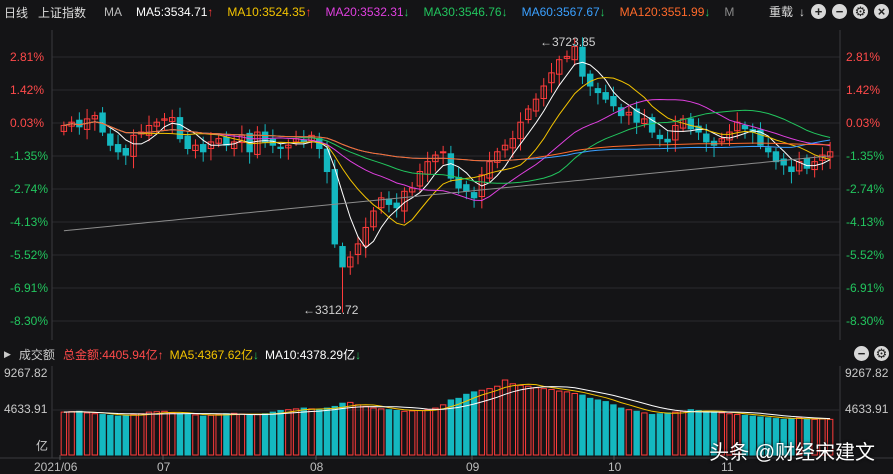 This screenshot has height=474, width=893. What do you see at coordinates (29, 222) in the screenshot?
I see `price-tick-label: -4.13%` at bounding box center [29, 222].